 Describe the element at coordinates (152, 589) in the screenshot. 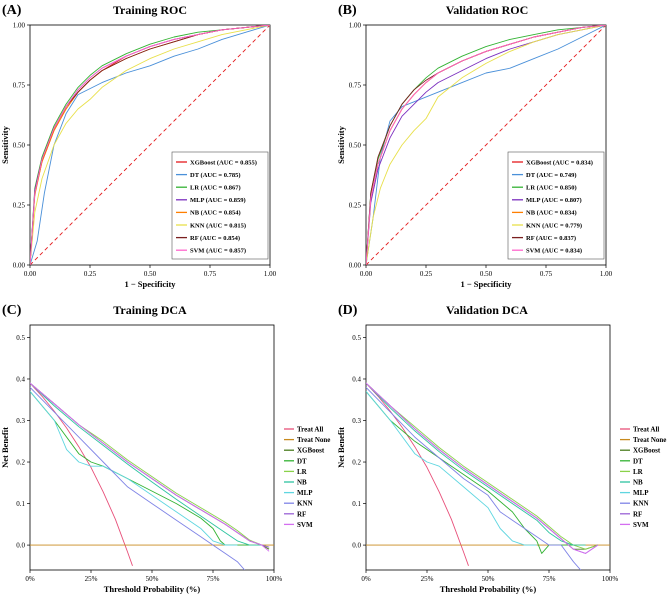

I see `x-axis-label: Threshold Probability (%)` at that location.